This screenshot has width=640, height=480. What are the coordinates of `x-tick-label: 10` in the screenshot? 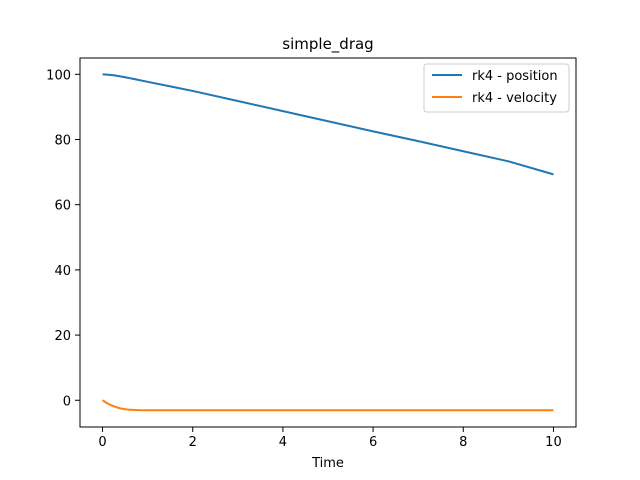 It's located at (553, 442).